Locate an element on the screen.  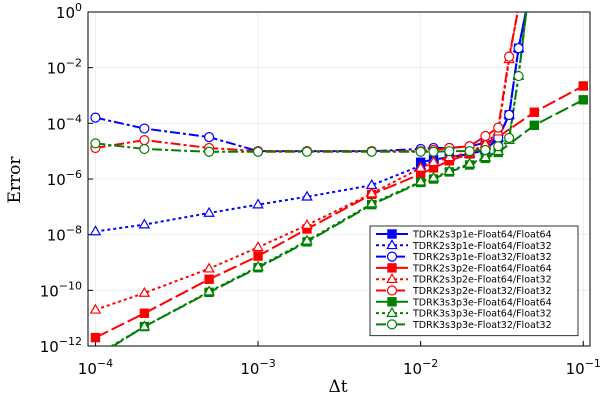
x-tick-label-exponent: −1 is located at coordinates (592, 363).